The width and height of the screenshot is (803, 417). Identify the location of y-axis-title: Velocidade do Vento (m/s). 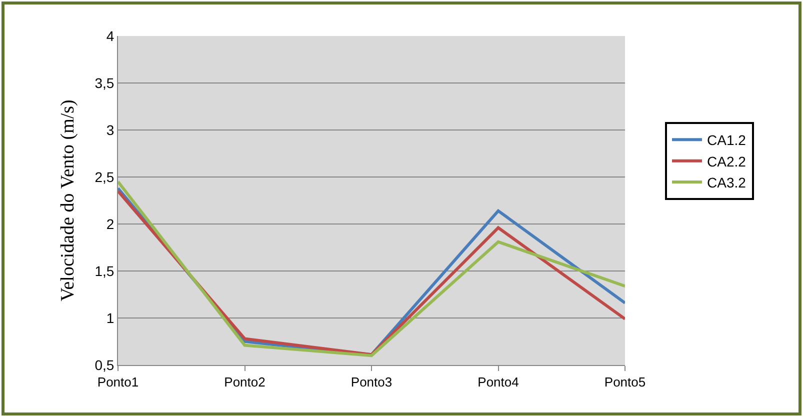
(68, 201).